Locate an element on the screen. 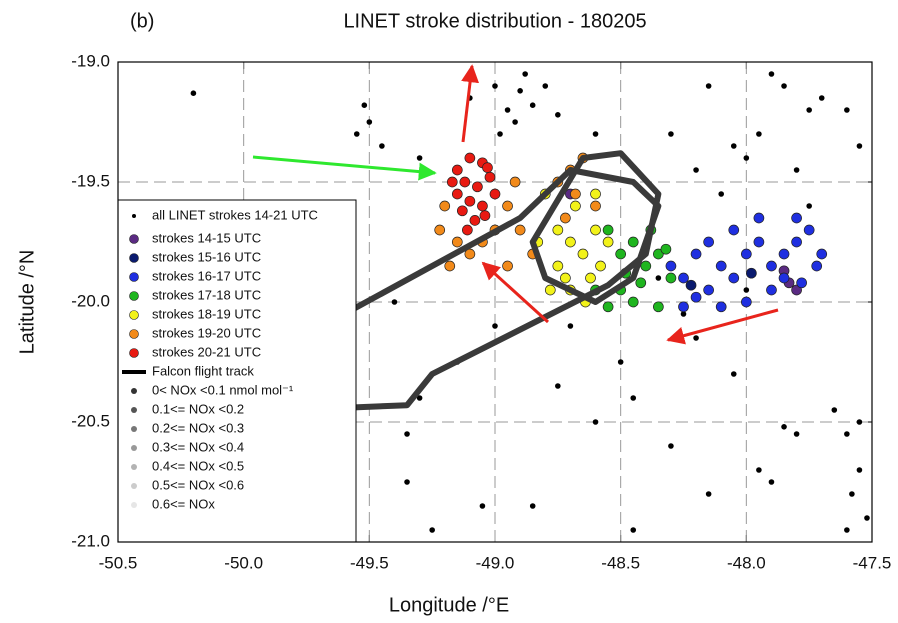 Image resolution: width=898 pixels, height=623 pixels. y-axis-title: Latitude /°N is located at coordinates (27, 302).